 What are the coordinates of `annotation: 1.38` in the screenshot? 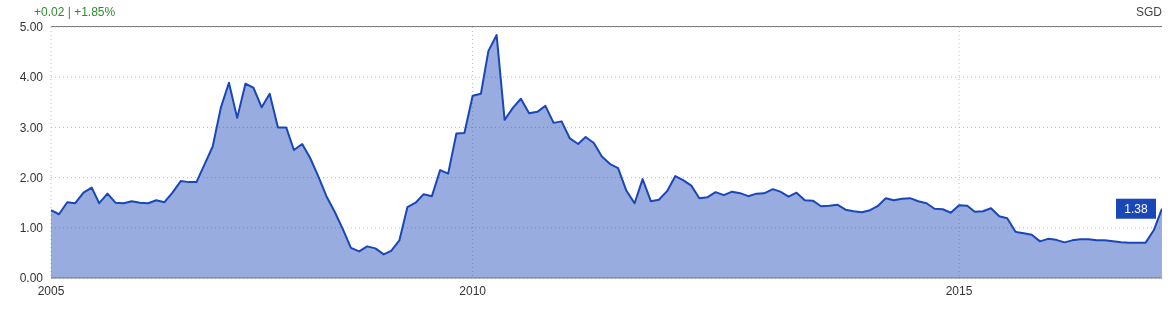 It's located at (1136, 209).